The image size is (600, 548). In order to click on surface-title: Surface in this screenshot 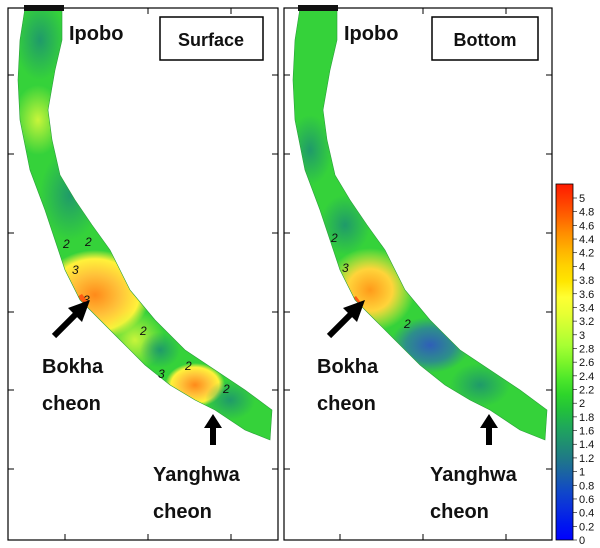, I will do `click(211, 40)`.